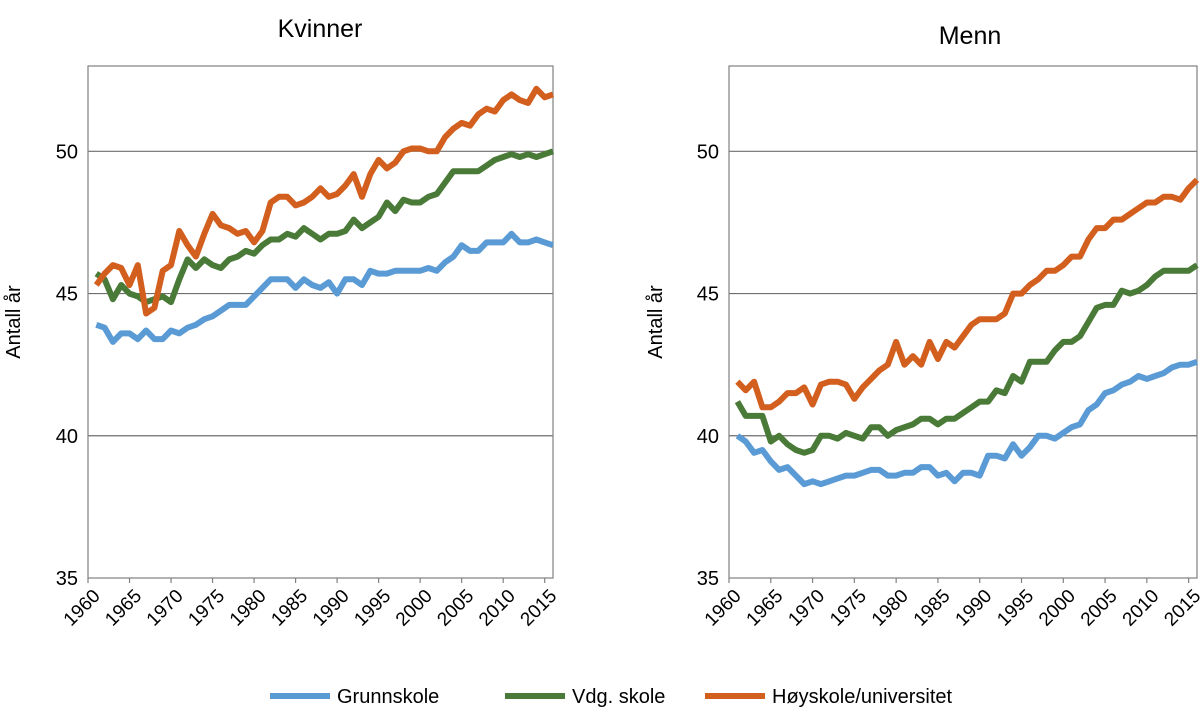  Describe the element at coordinates (388, 697) in the screenshot. I see `legend-label-grunnskole: Grunnskole` at that location.